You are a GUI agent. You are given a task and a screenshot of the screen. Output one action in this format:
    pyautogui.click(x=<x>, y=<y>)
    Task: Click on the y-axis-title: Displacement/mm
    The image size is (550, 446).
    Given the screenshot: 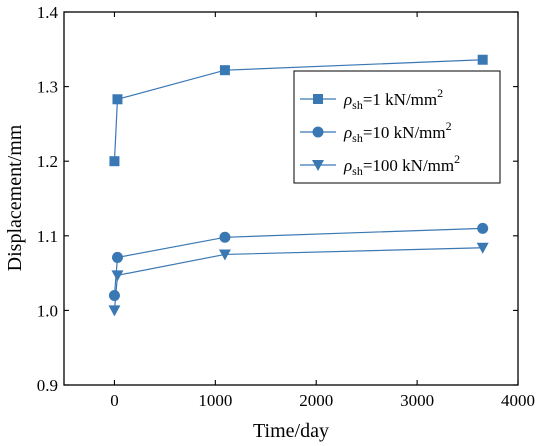 What is the action you would take?
    pyautogui.click(x=15, y=197)
    